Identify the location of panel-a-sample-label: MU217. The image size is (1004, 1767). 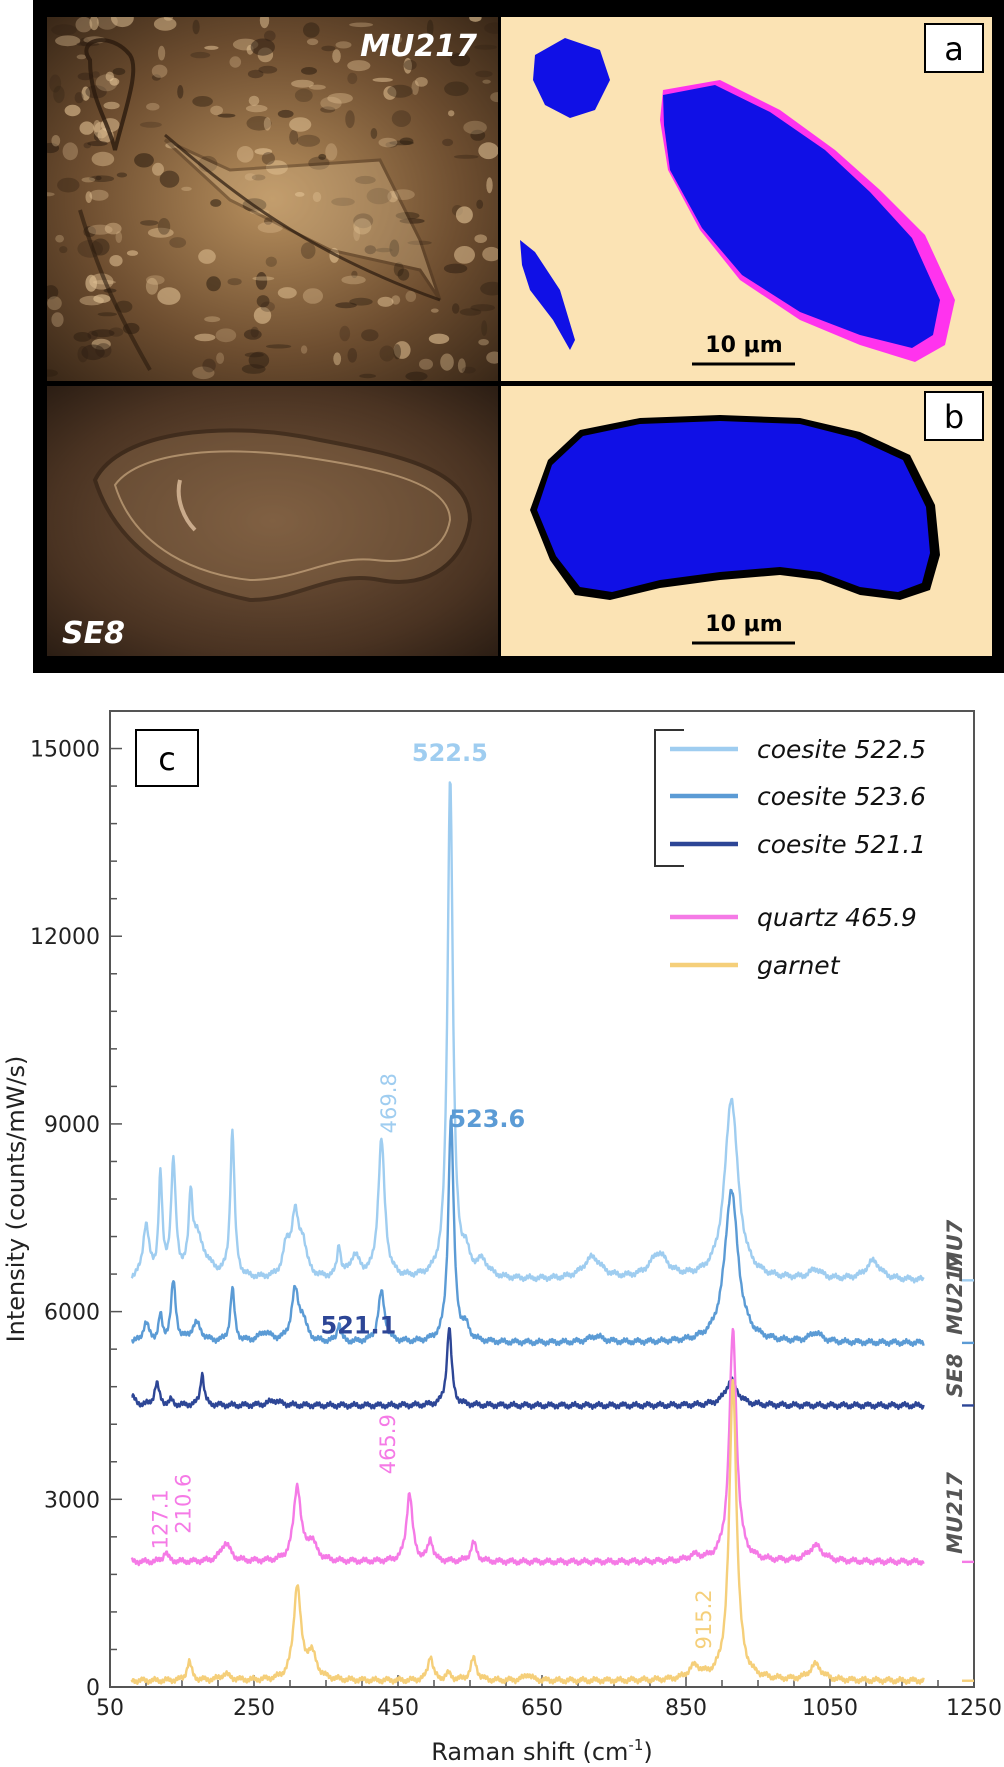
(418, 46).